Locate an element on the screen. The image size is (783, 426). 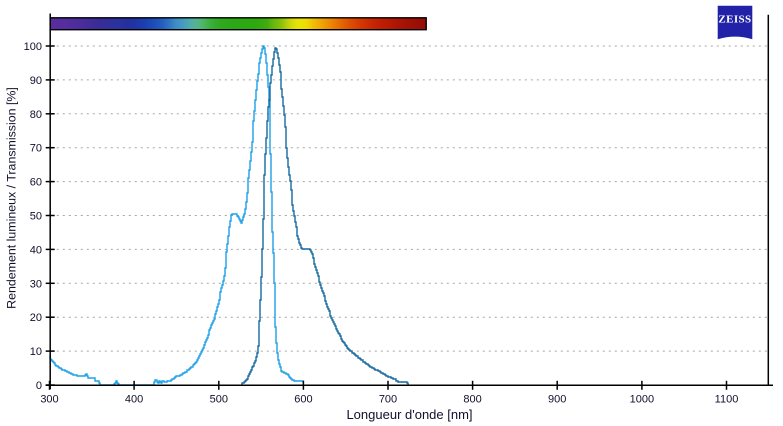
svg-text: ZEISS is located at coordinates (734, 19).